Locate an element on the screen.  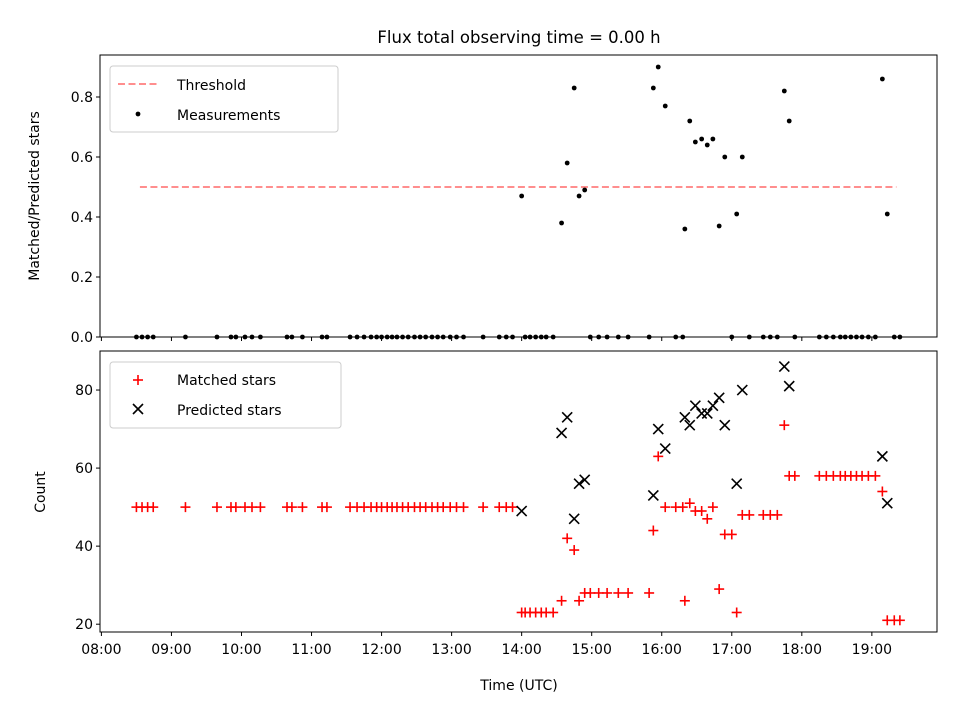
ratio-legend: Threshold Measurements is located at coordinates (224, 99).